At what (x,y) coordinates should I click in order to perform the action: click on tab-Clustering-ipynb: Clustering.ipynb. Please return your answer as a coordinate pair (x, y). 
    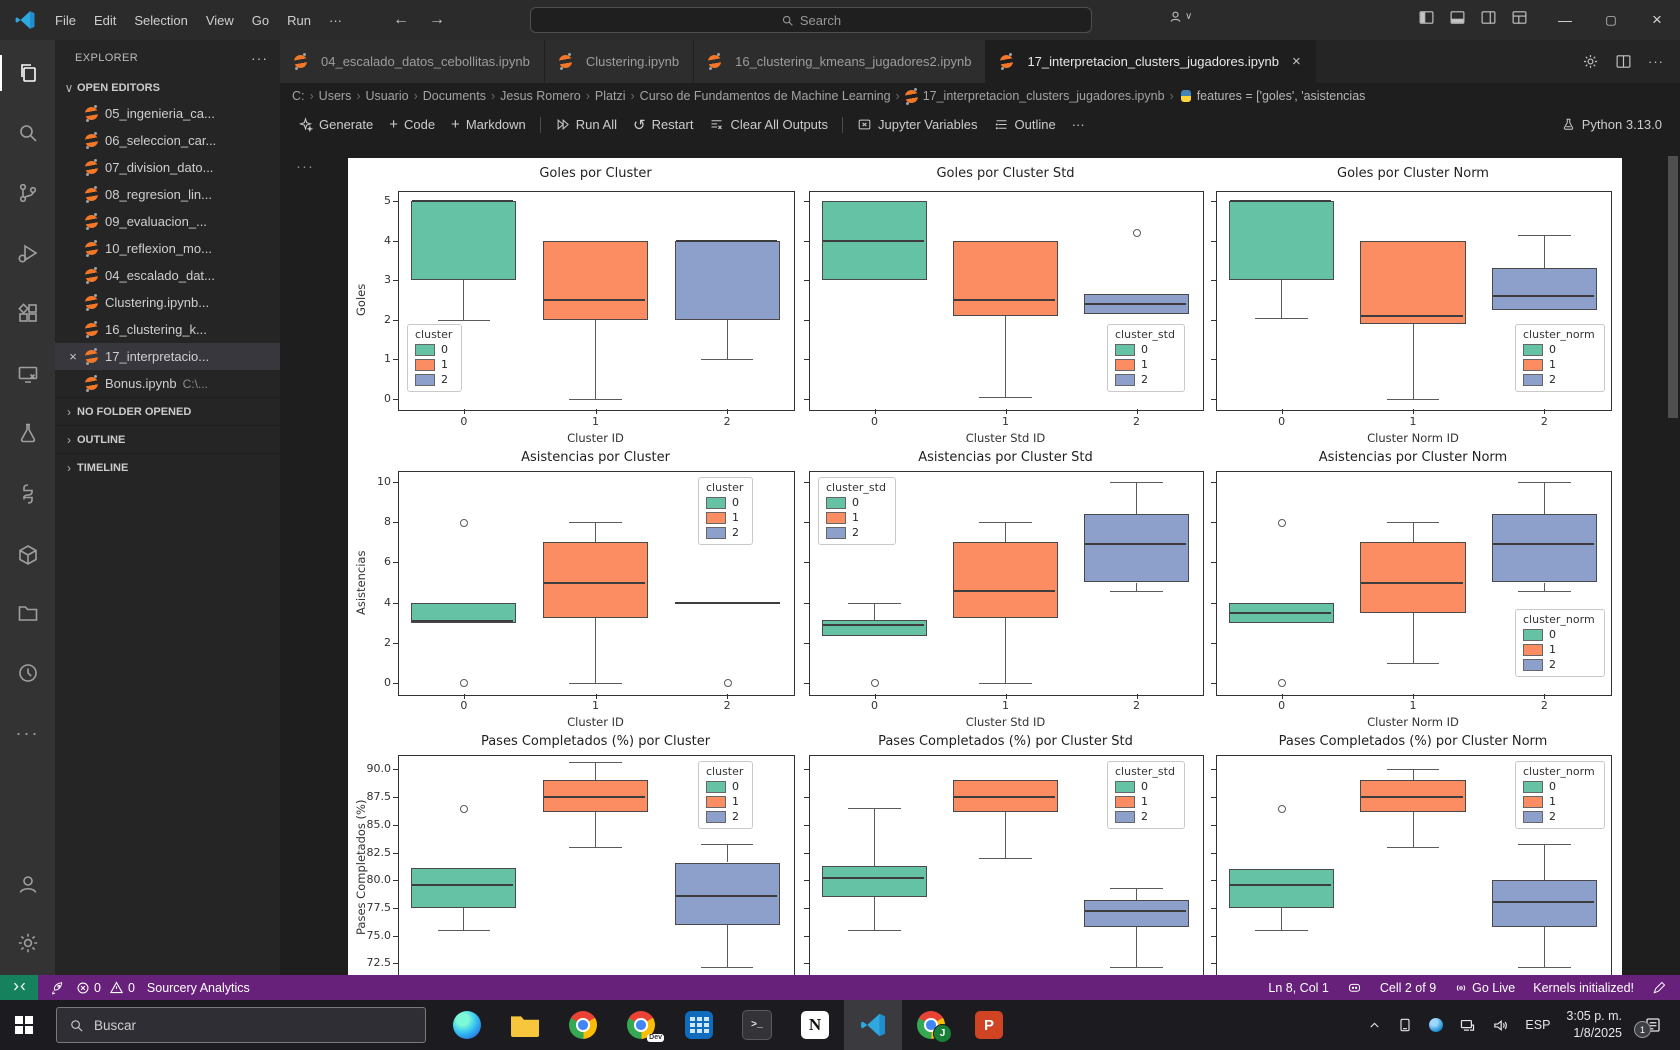
    Looking at the image, I should click on (619, 61).